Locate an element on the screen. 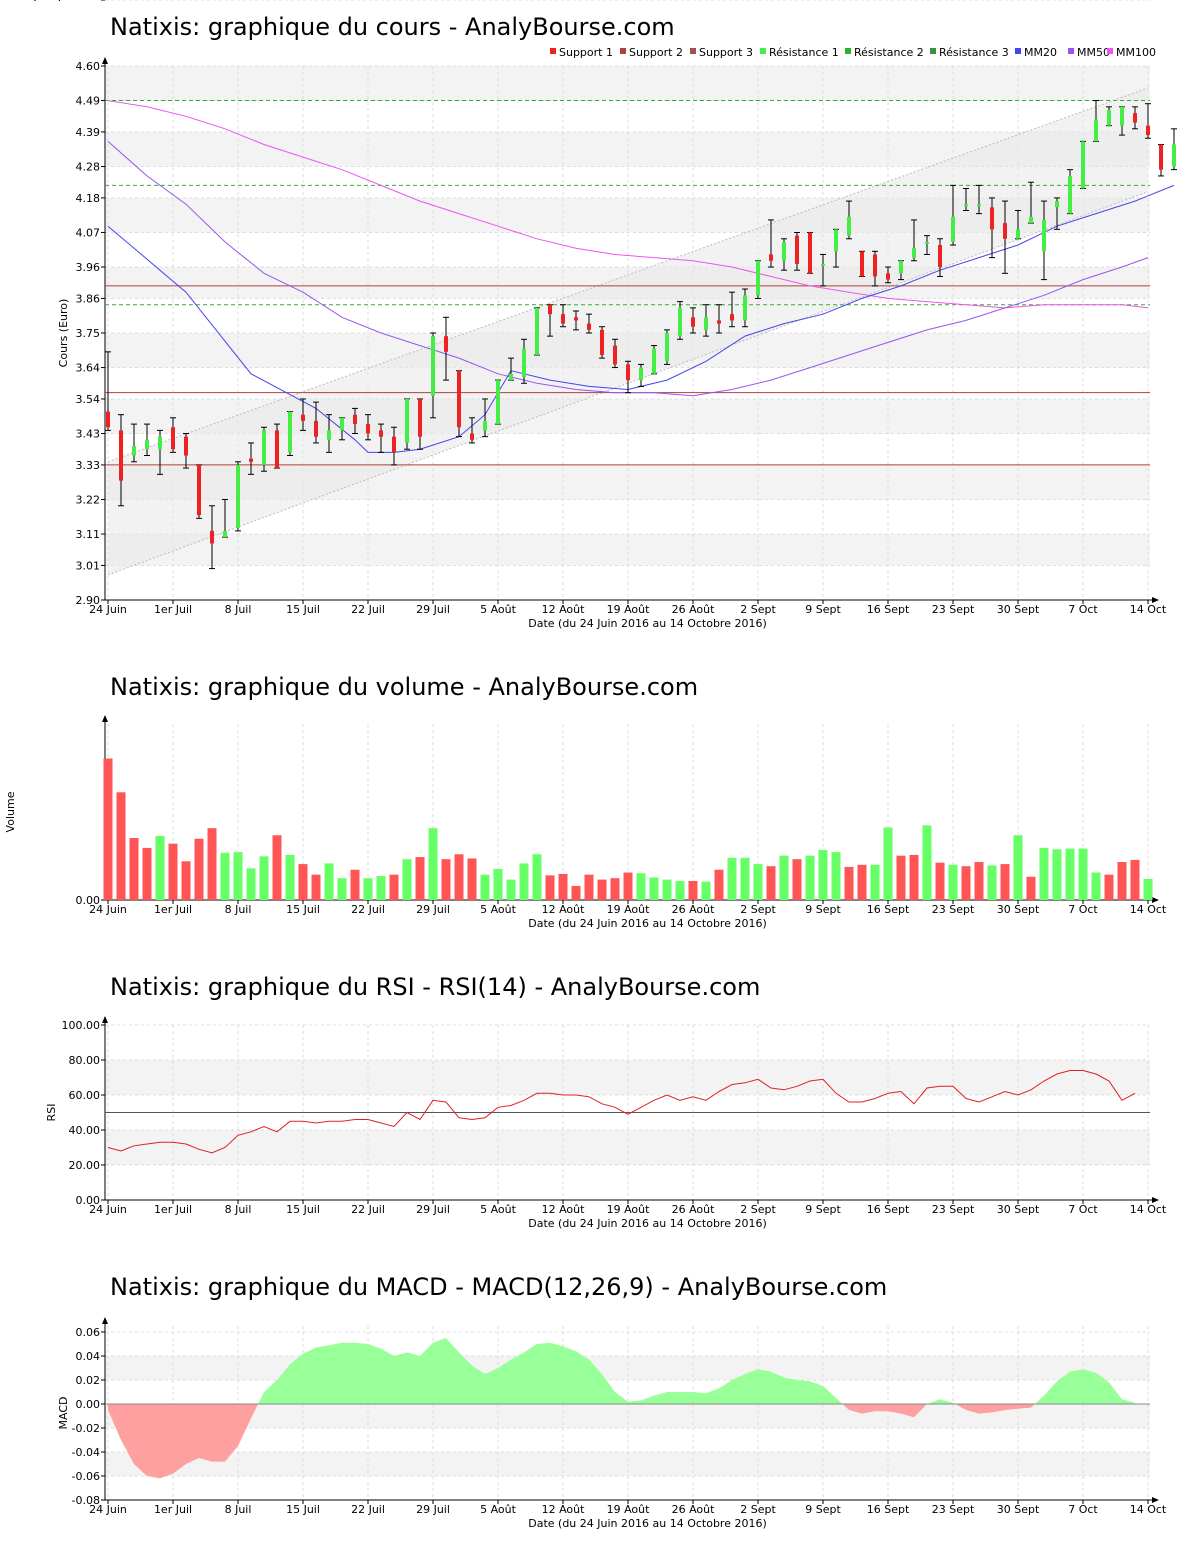 Image resolution: width=1200 pixels, height=1550 pixels. x-tick-label: 8 Juil is located at coordinates (238, 609).